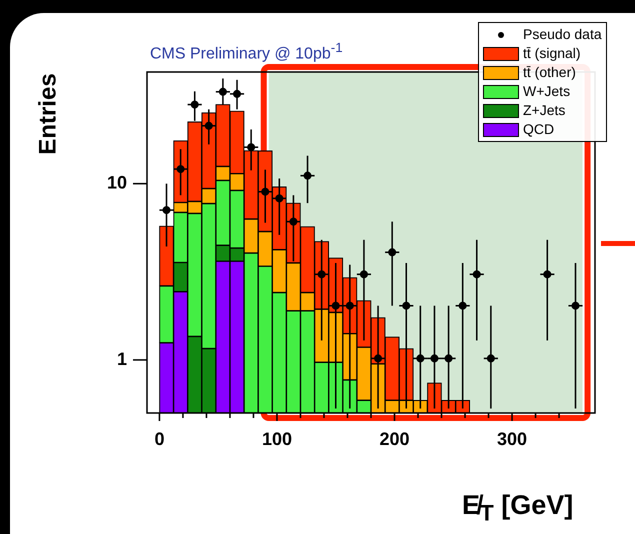 This screenshot has height=534, width=635. What do you see at coordinates (552, 53) in the screenshot?
I see `legend-label: tt̄ (signal)` at bounding box center [552, 53].